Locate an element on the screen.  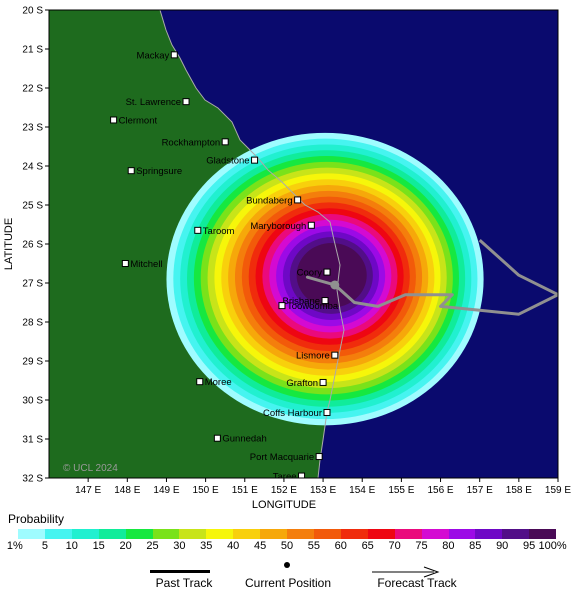
legend-tick-label: 15 is located at coordinates (98, 546).